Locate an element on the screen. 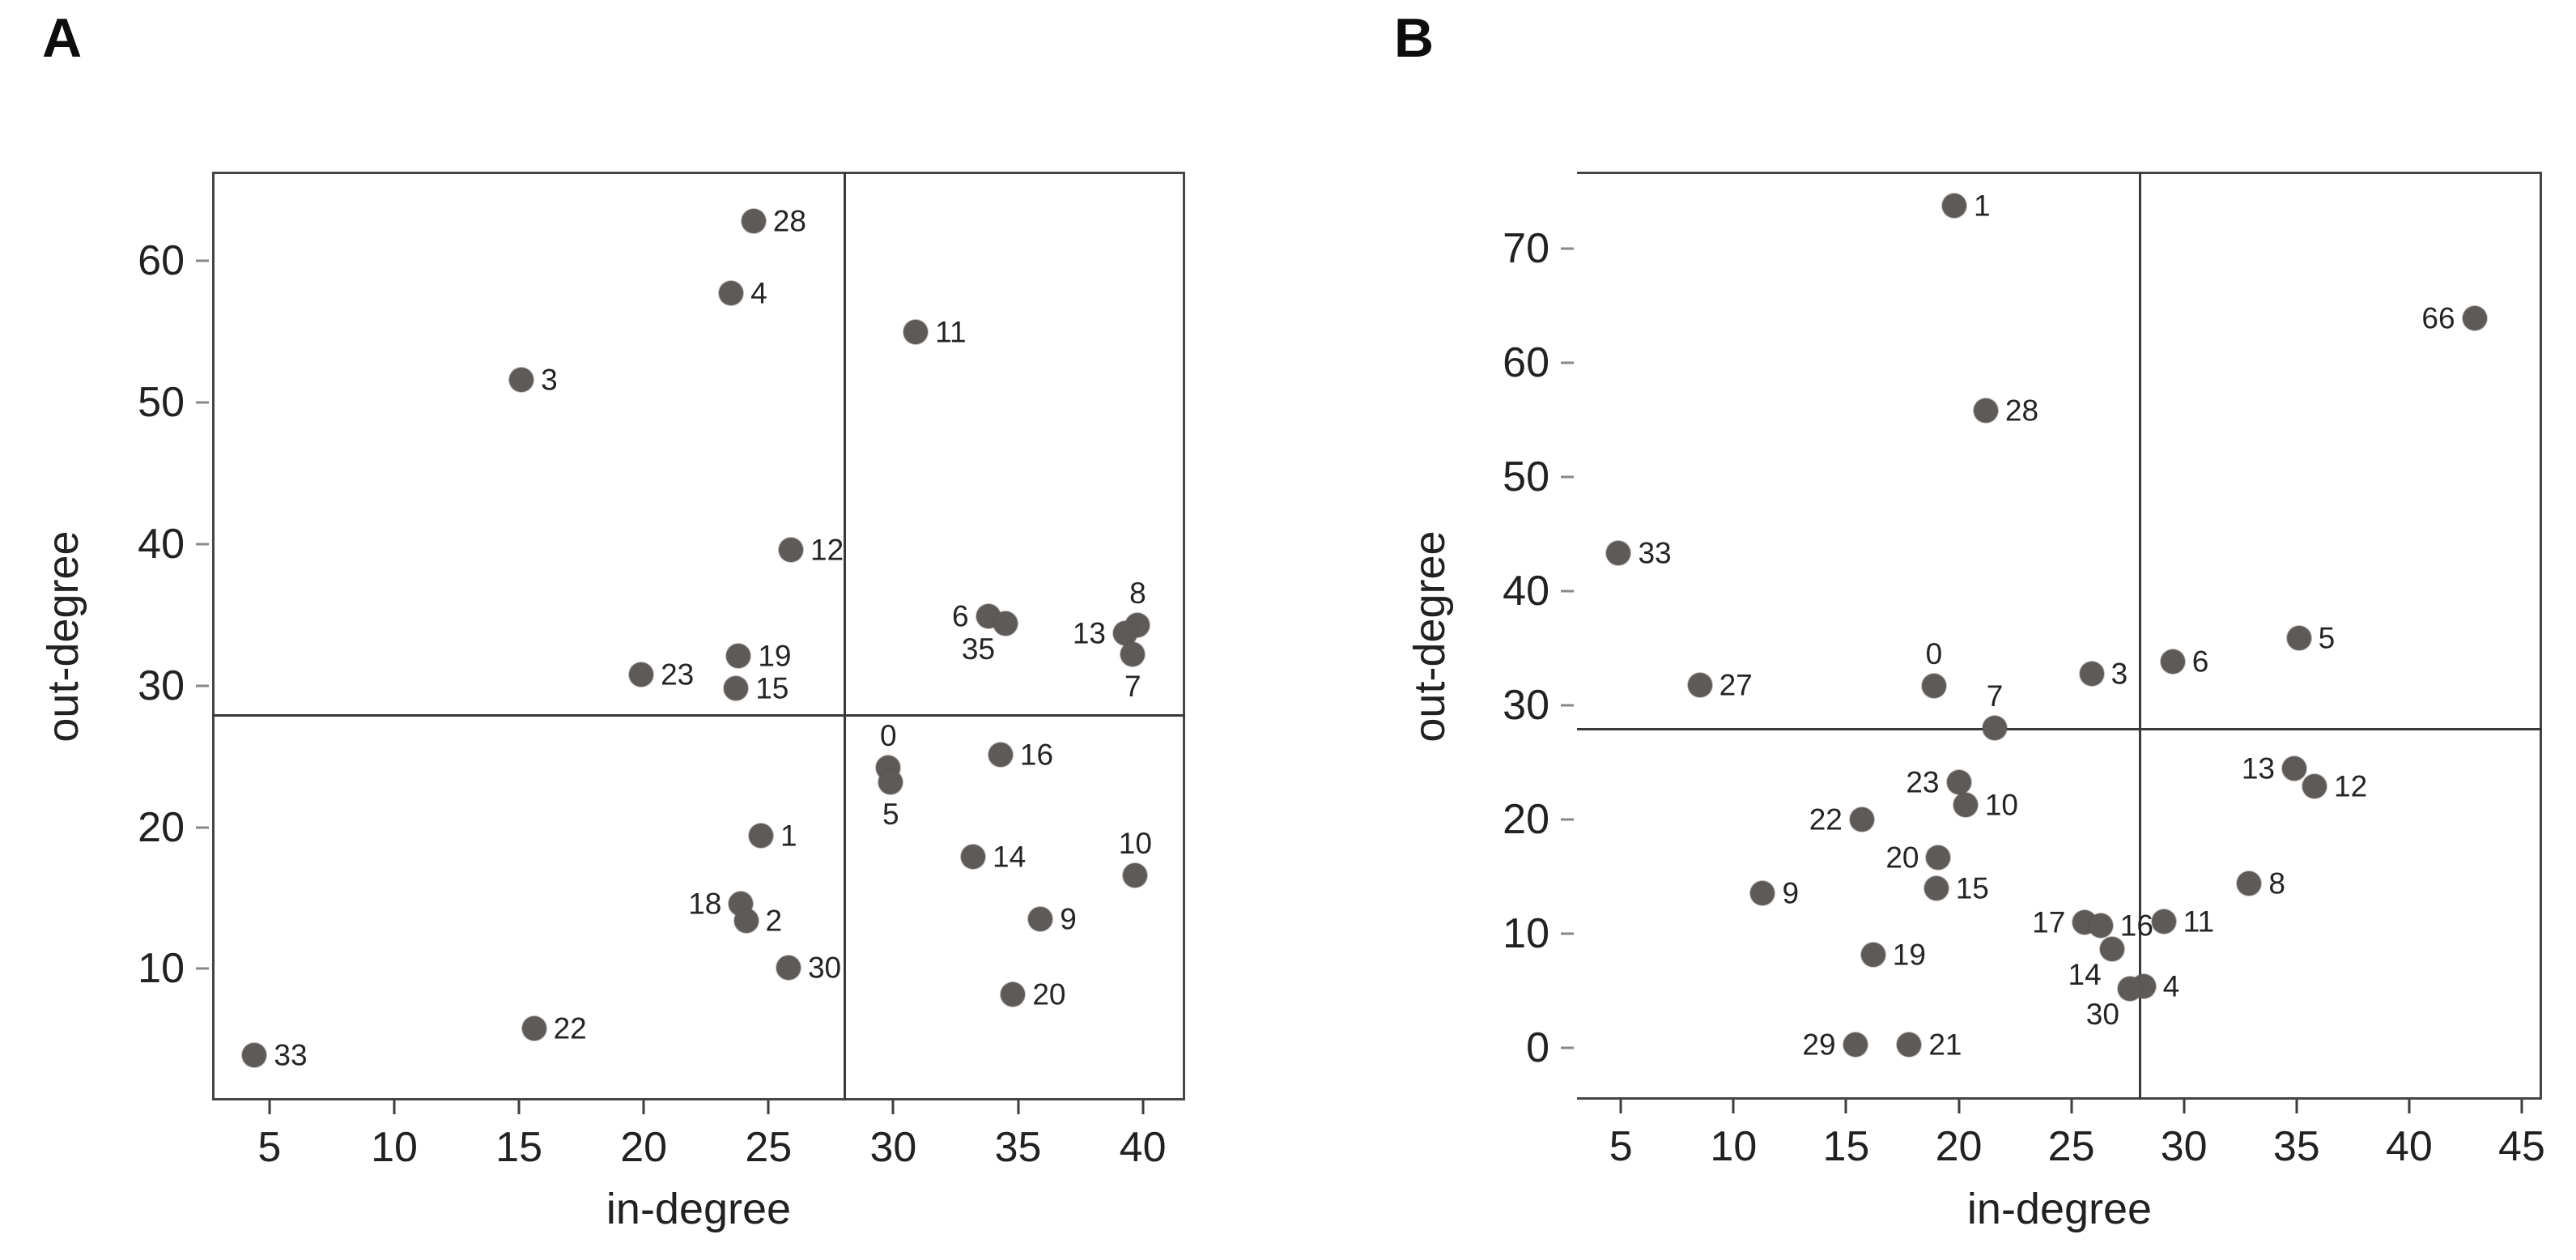 This screenshot has width=2576, height=1260. point-label: 35 is located at coordinates (979, 649).